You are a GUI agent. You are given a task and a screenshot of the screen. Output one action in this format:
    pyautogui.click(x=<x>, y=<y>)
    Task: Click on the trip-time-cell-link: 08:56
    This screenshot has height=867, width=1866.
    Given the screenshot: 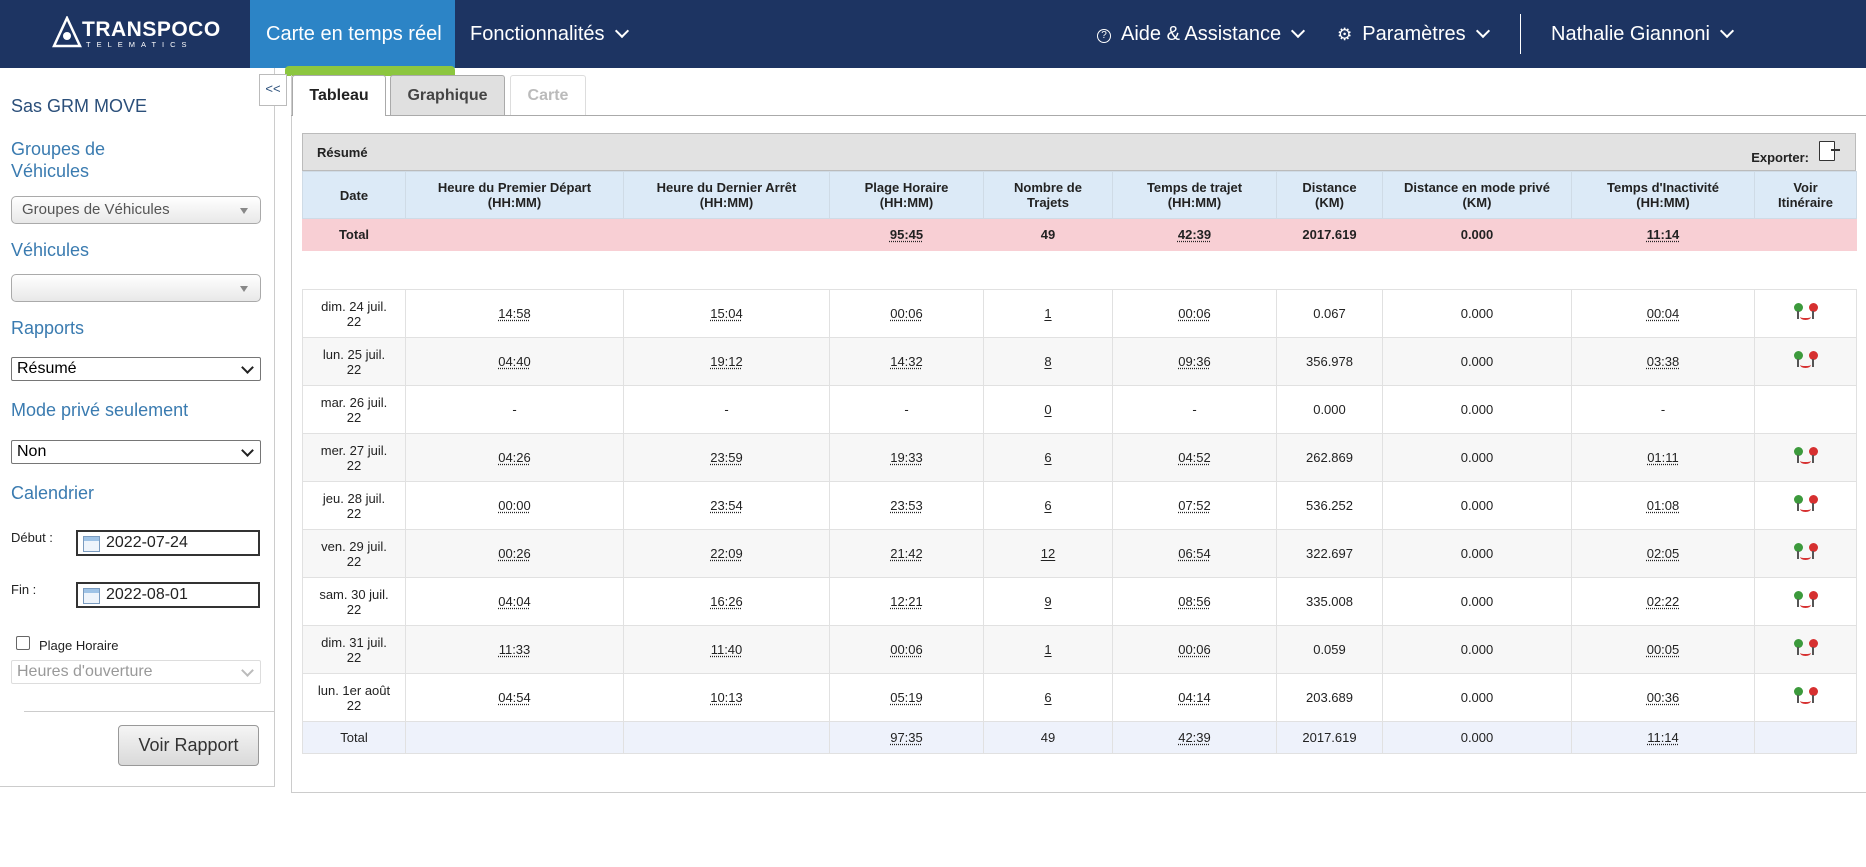 What is the action you would take?
    pyautogui.click(x=1194, y=601)
    